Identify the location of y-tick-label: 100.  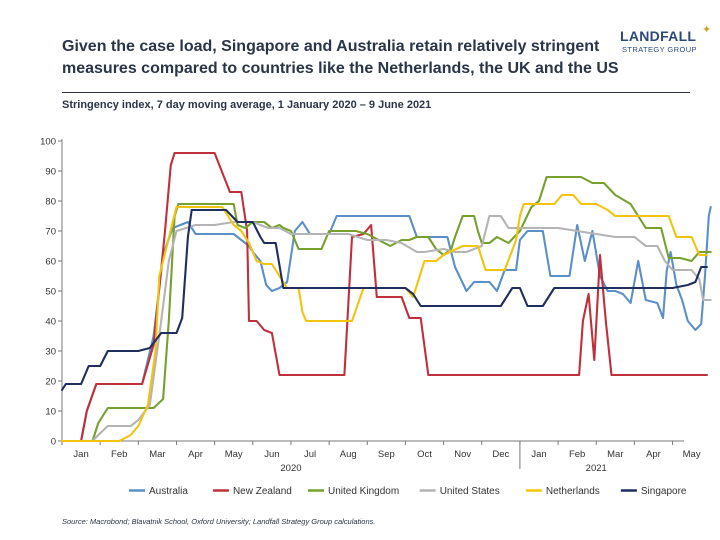
(48, 142).